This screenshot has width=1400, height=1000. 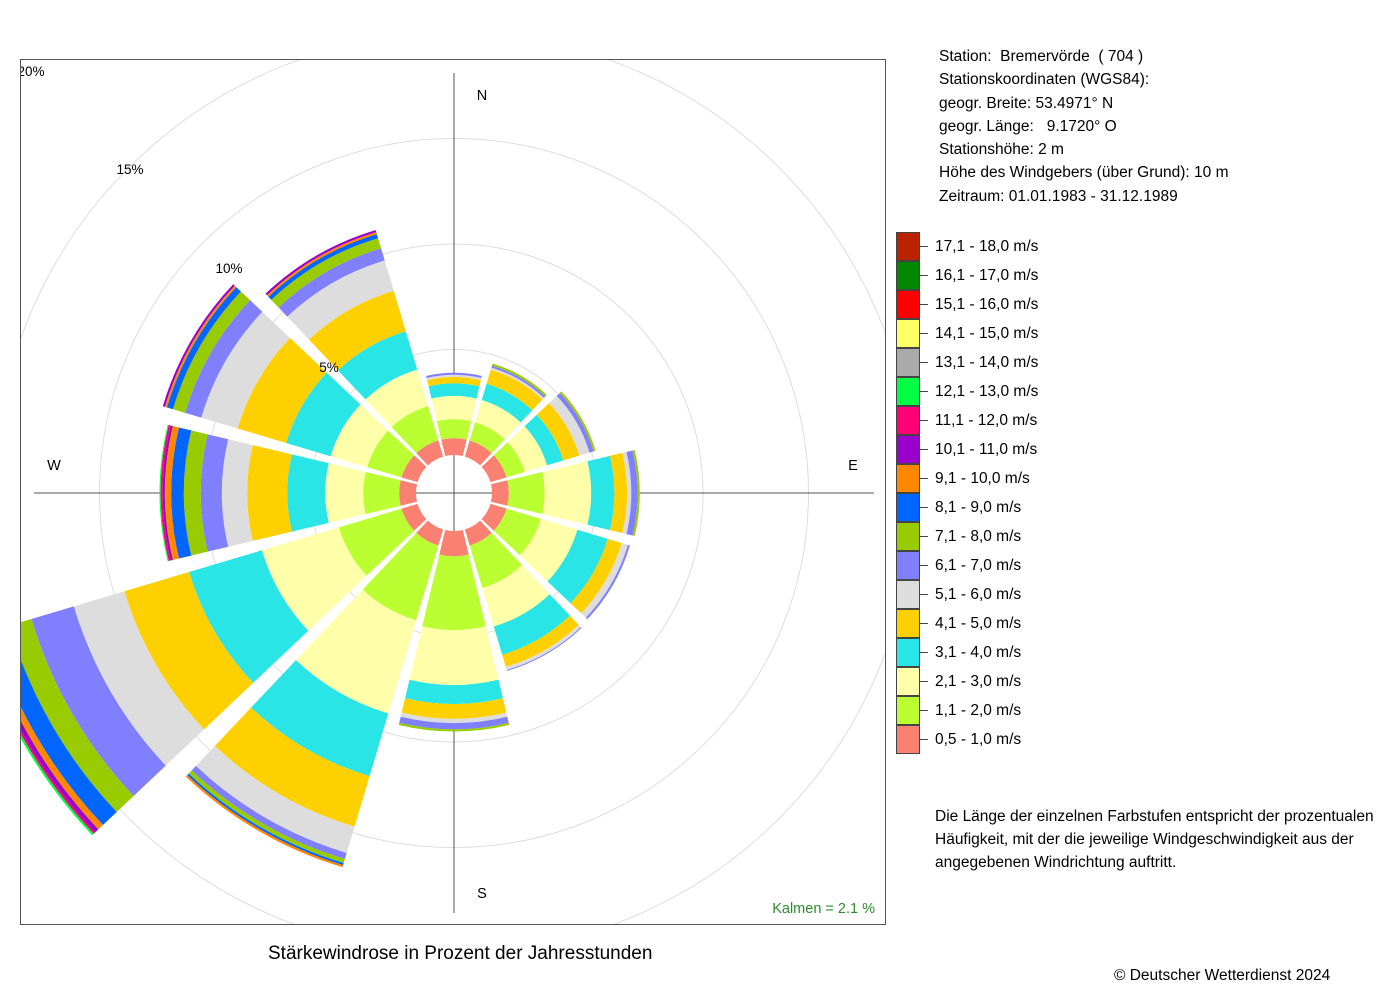 I want to click on time-period: Zeitraum: 01.01.1983 - 31.12.1989, so click(x=1058, y=196).